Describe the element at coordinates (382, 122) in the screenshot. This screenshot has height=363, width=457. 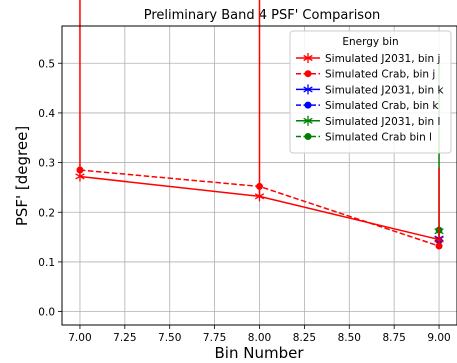
I see `legend-label: Simulated J2031, bin l` at that location.